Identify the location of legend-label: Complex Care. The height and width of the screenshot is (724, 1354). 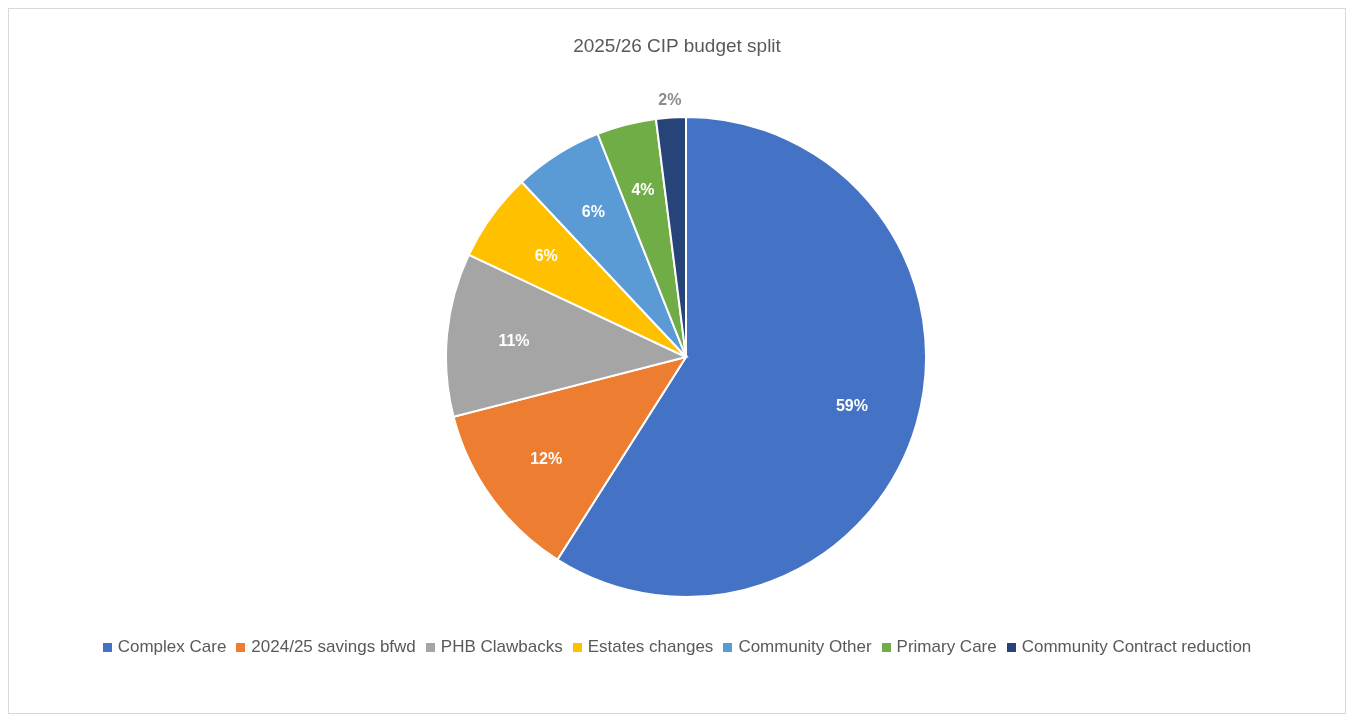
(172, 647).